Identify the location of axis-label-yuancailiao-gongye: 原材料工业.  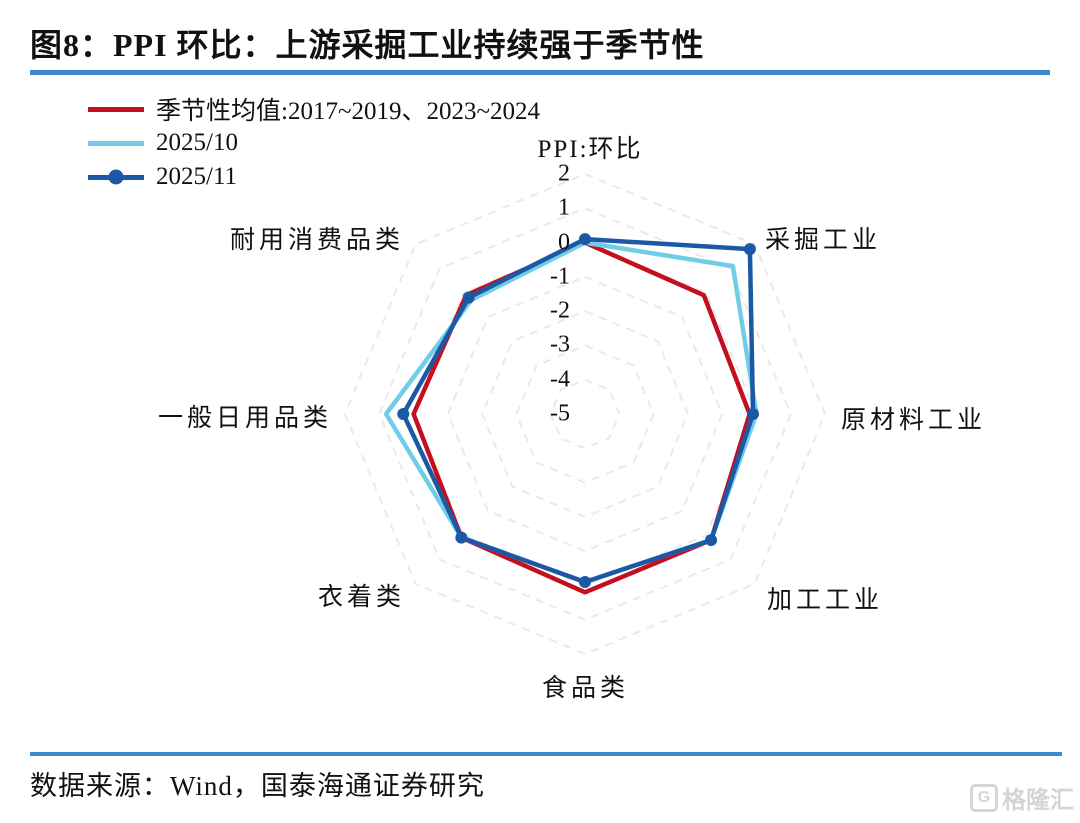
(914, 420).